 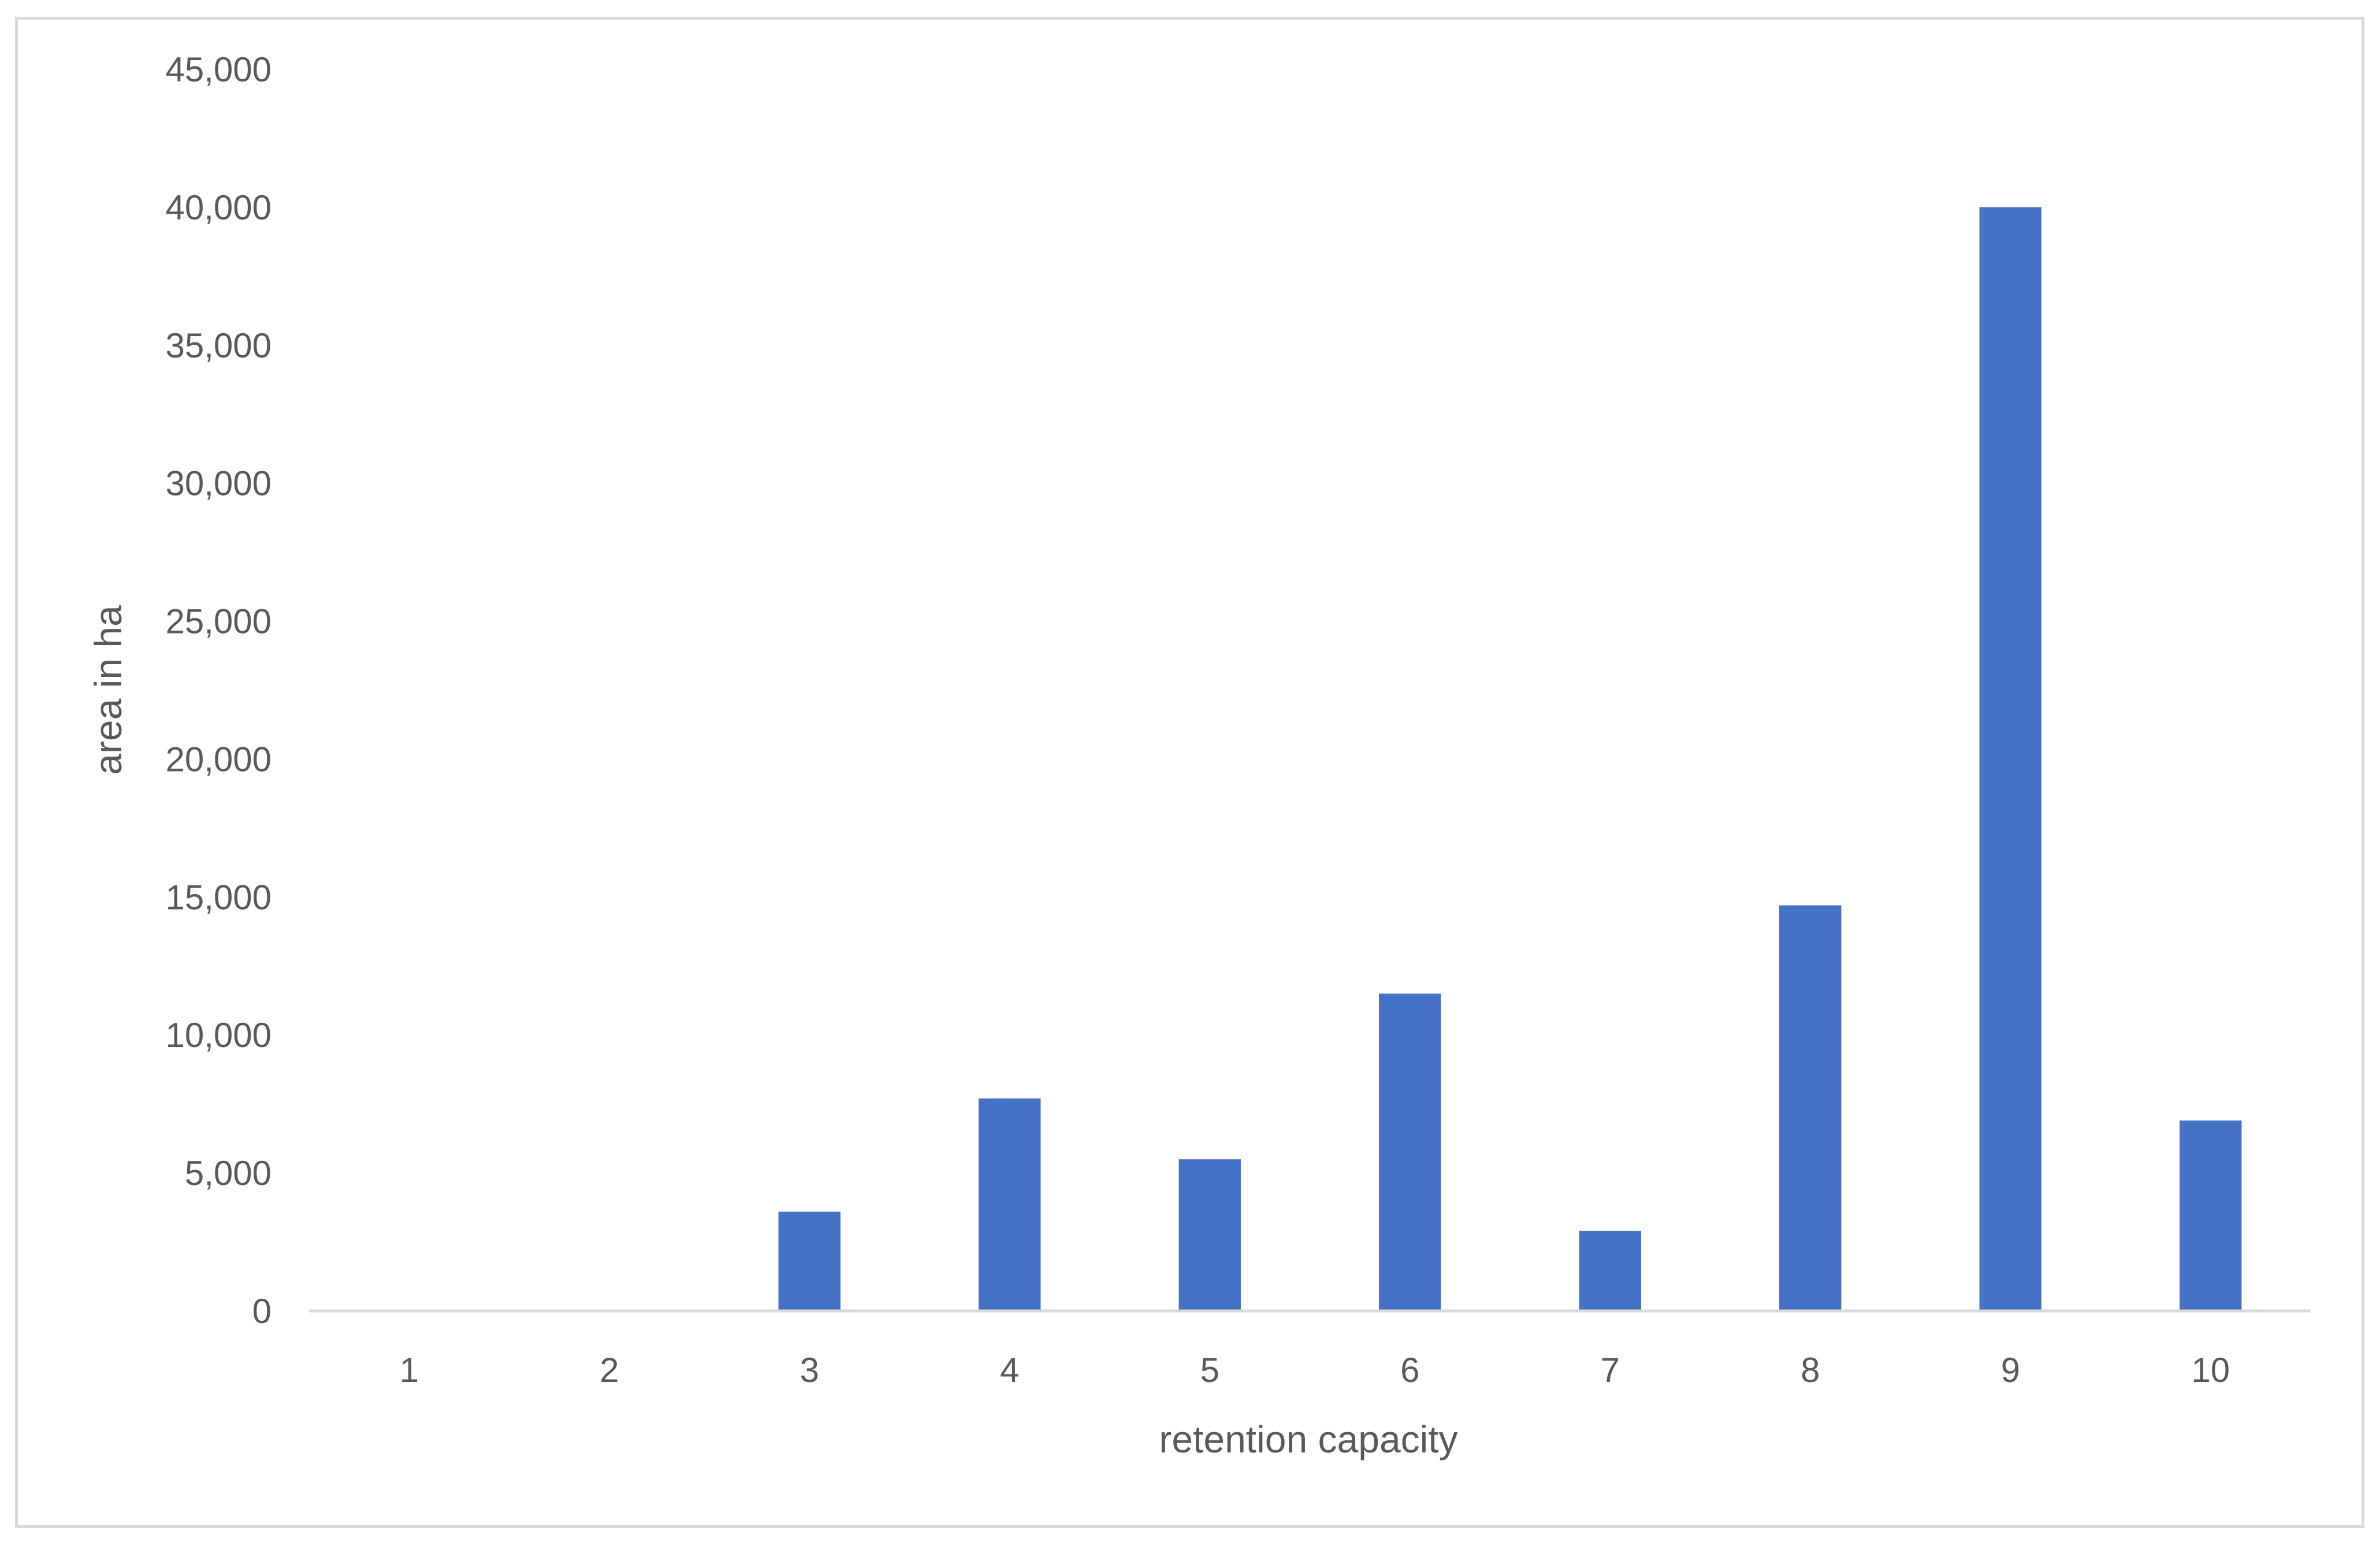 I want to click on y-tick-label: 25,000, so click(x=218, y=622).